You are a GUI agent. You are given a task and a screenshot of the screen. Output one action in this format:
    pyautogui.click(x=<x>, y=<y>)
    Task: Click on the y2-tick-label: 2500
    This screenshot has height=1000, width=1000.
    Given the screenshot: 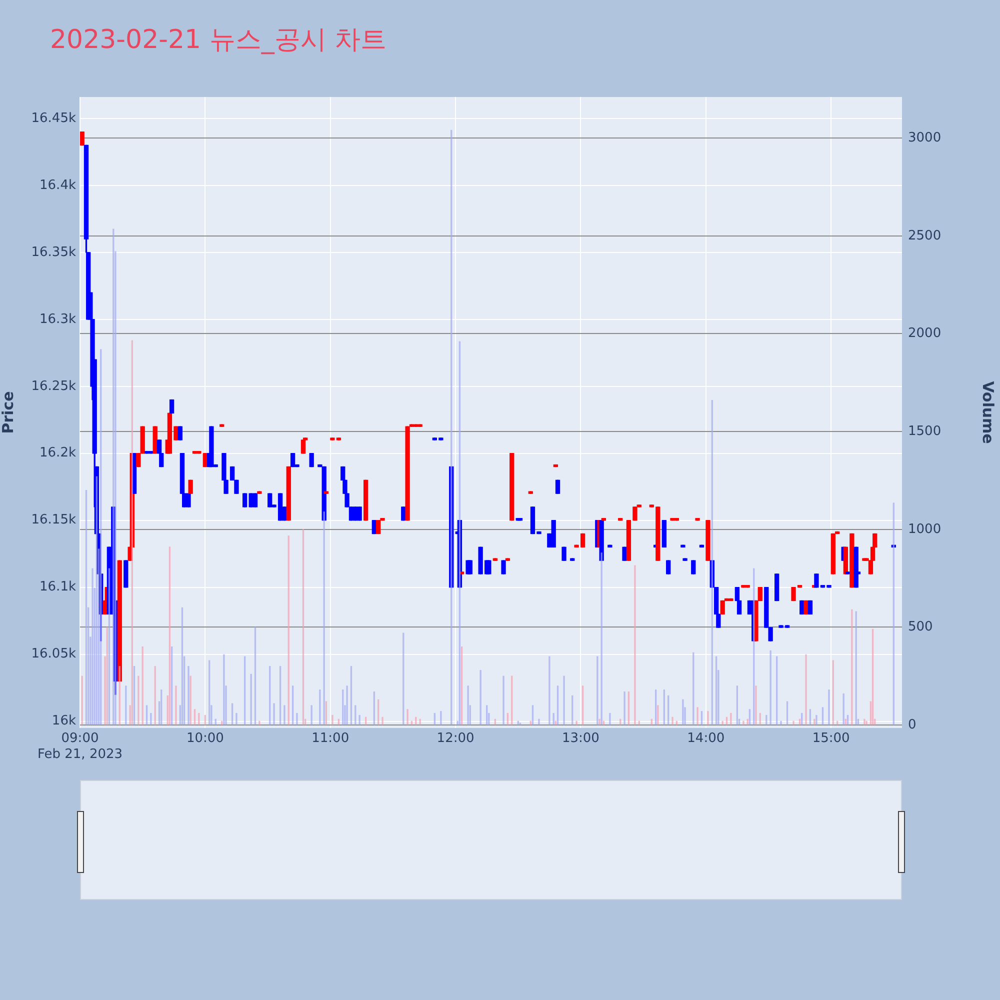 What is the action you would take?
    pyautogui.click(x=925, y=236)
    